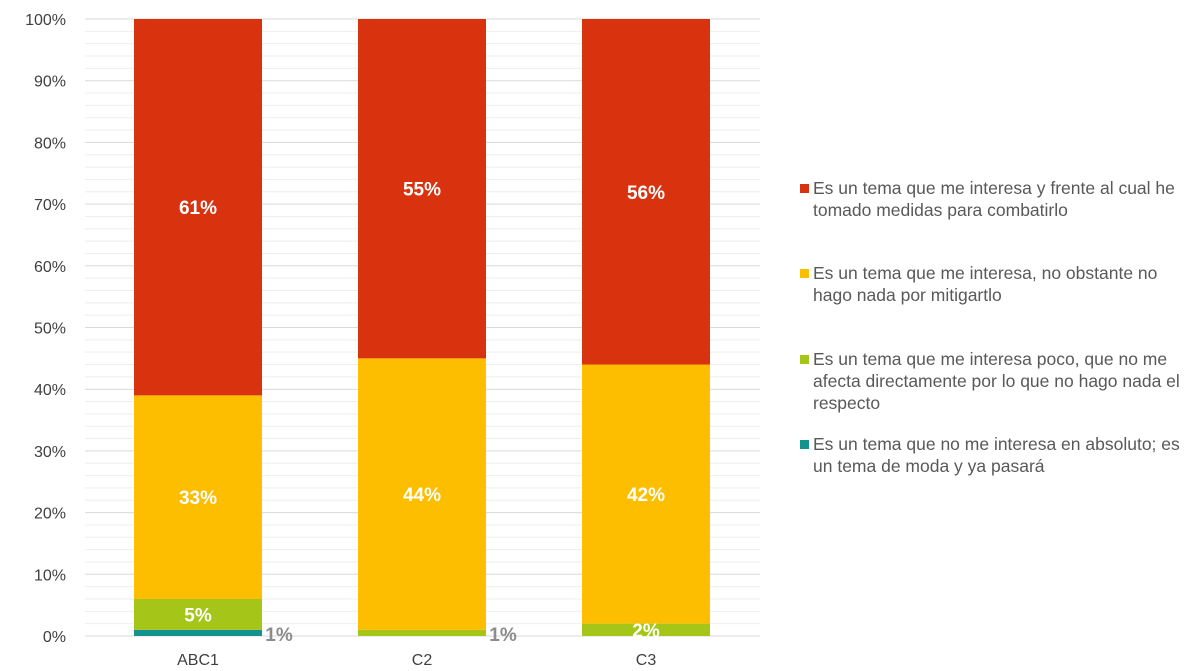 The height and width of the screenshot is (671, 1184). I want to click on x-tick-label: ABC1, so click(198, 660).